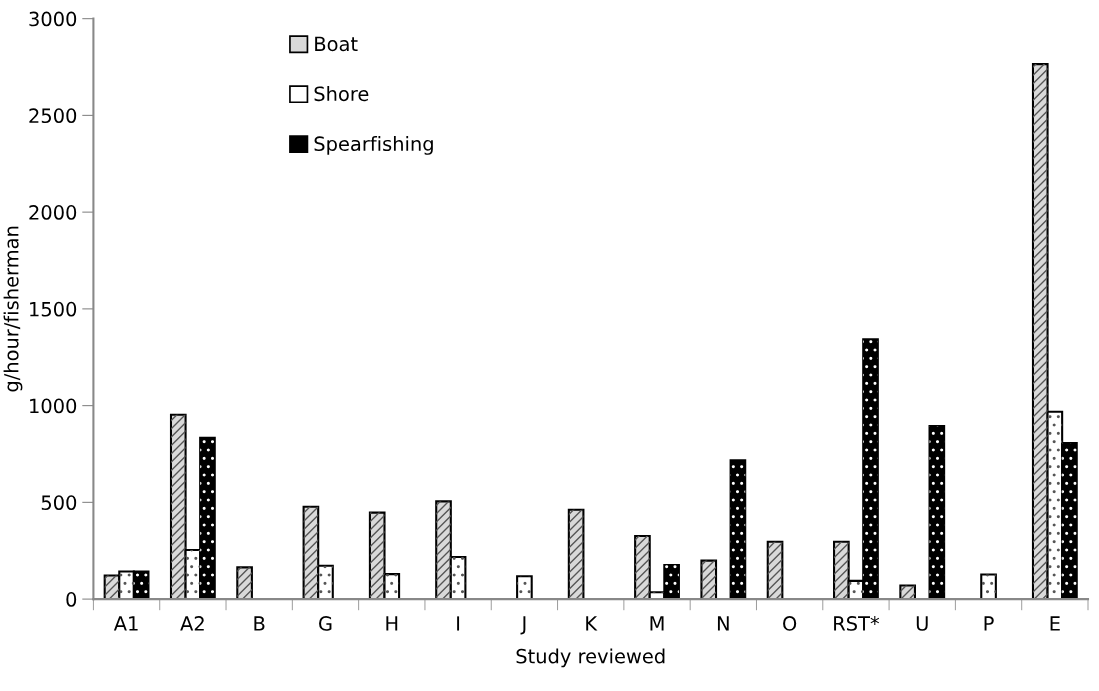 This screenshot has width=1099, height=691. What do you see at coordinates (71, 599) in the screenshot?
I see `y-tick-label: 0` at bounding box center [71, 599].